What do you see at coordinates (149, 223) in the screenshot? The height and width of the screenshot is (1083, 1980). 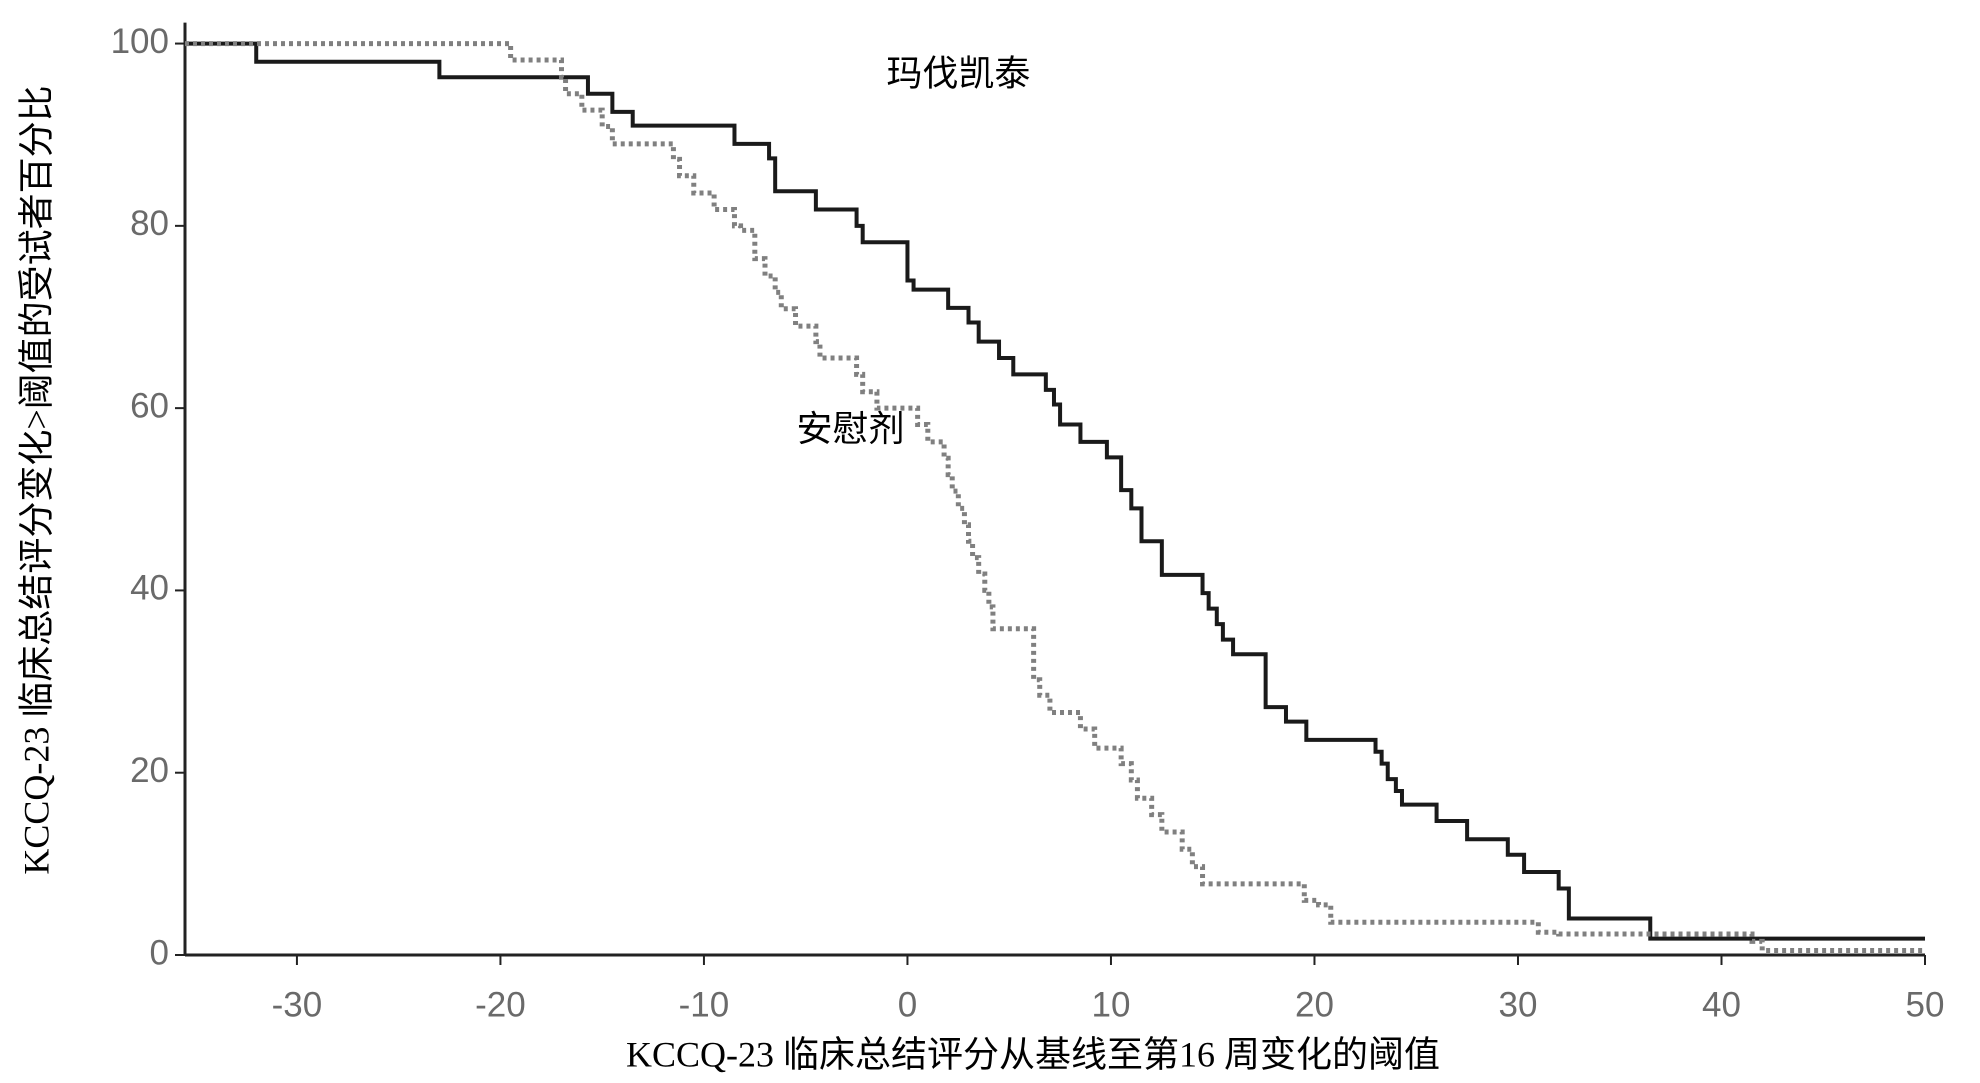 I see `y-tick-label: 80` at bounding box center [149, 223].